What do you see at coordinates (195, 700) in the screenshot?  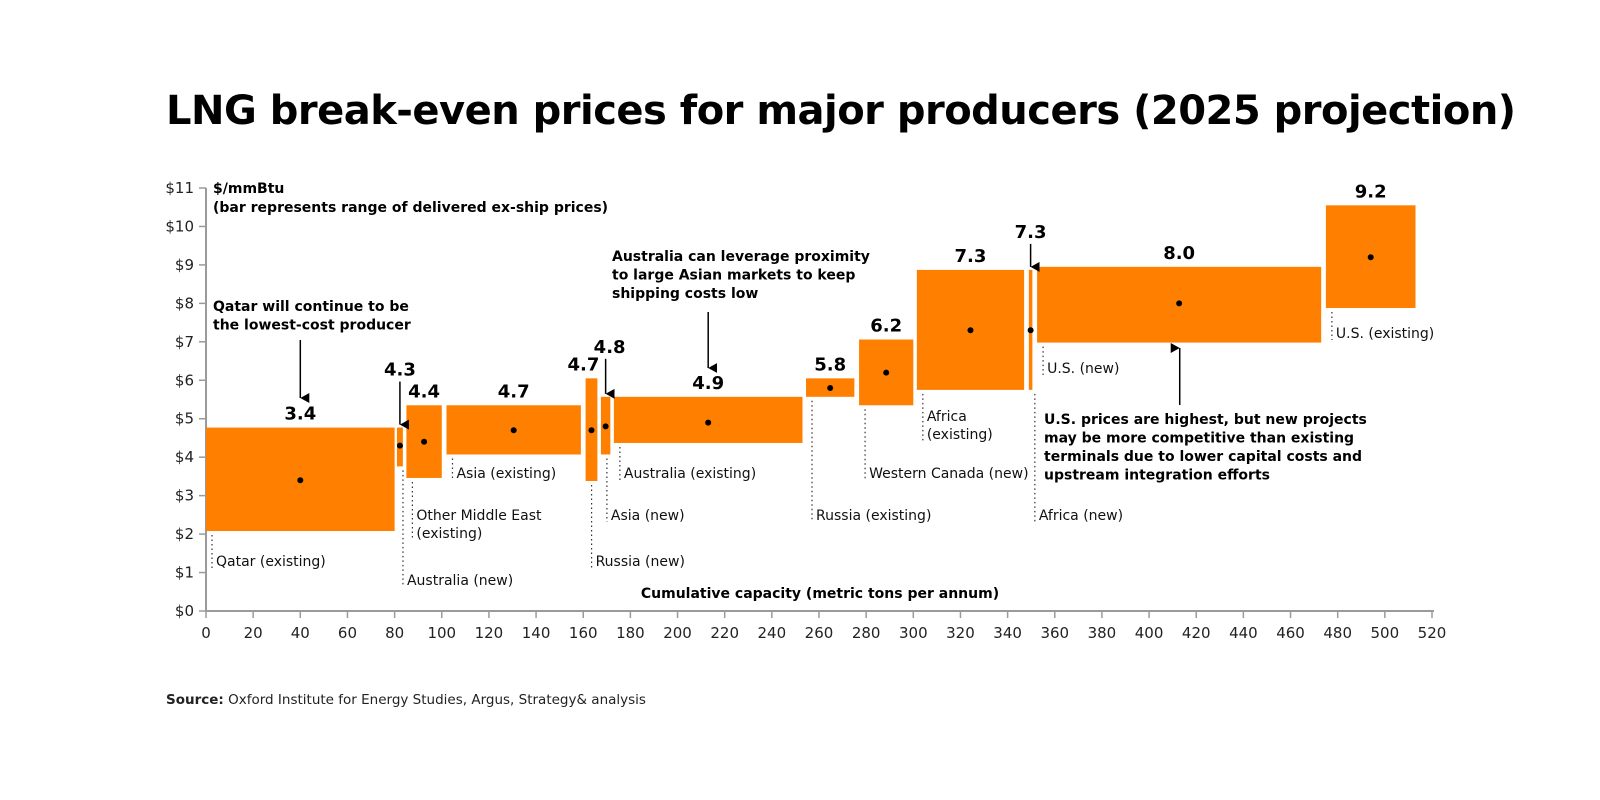 I see `source-label: Source:` at bounding box center [195, 700].